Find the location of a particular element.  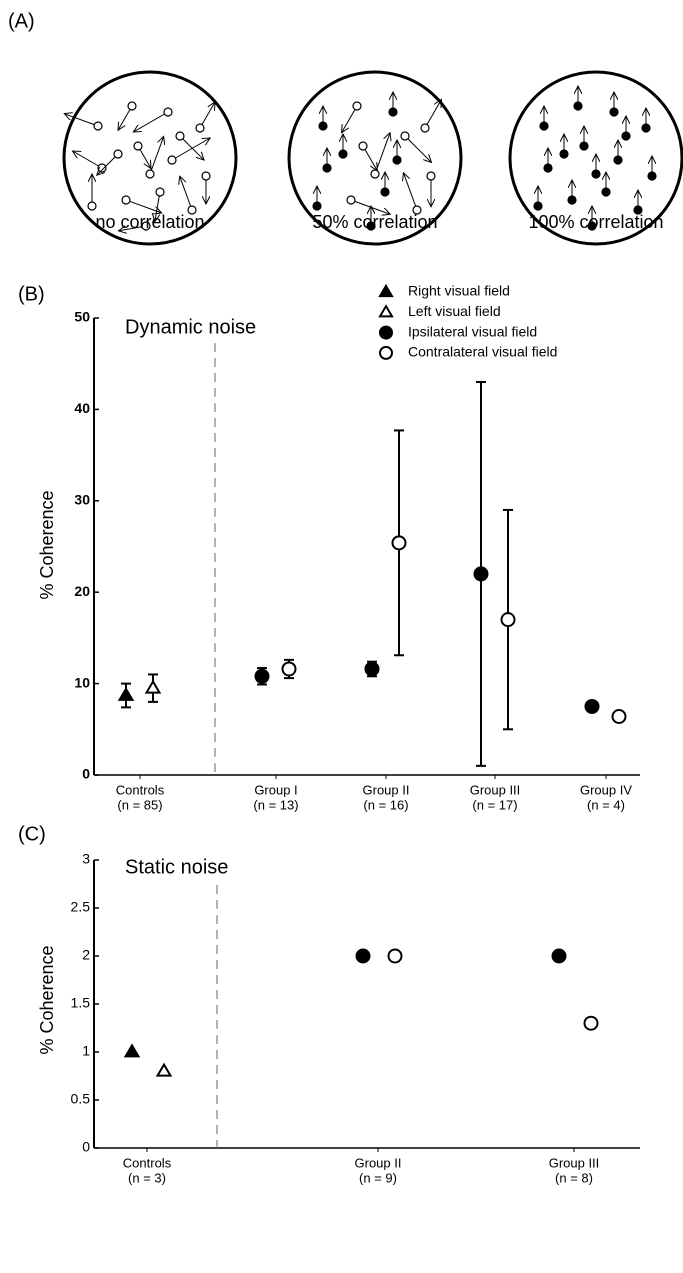

y-tick-label: 2.5 is located at coordinates (81, 907).